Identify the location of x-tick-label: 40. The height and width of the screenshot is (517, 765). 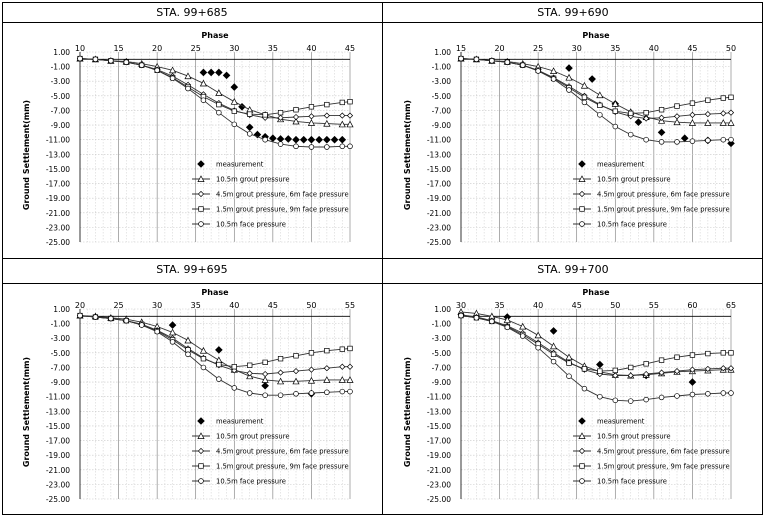
(538, 305).